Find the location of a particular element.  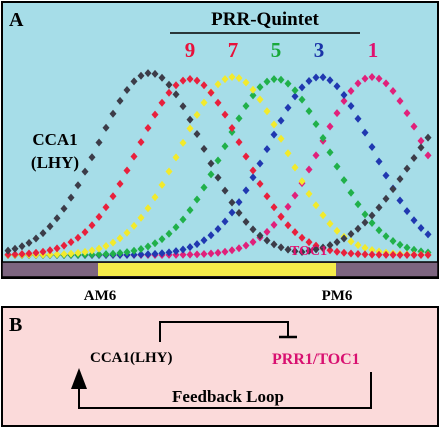

panel-a-letter: A is located at coordinates (16, 20).